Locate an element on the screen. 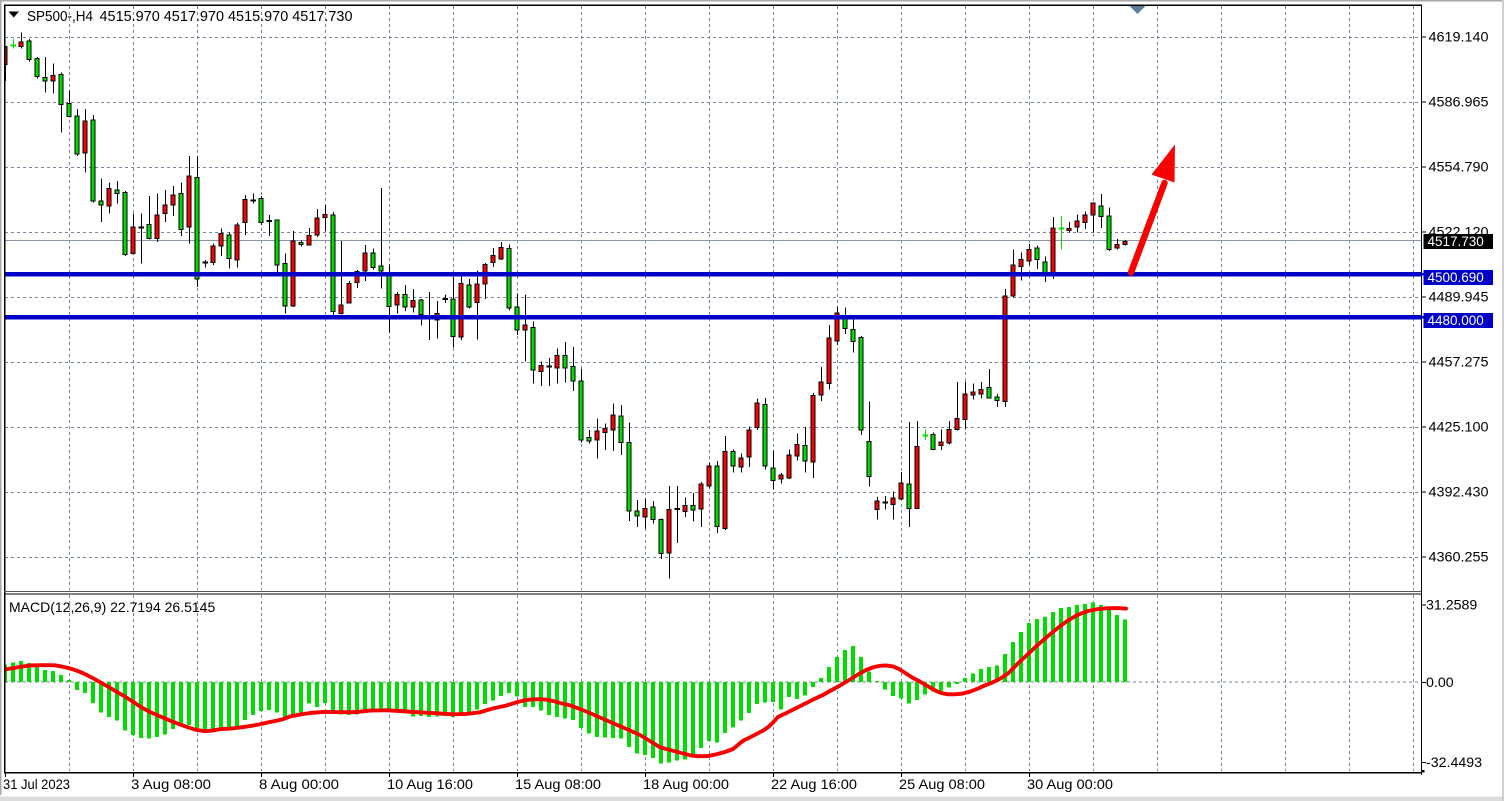 This screenshot has width=1504, height=801. svg-text: 4360.255 is located at coordinates (1459, 558).